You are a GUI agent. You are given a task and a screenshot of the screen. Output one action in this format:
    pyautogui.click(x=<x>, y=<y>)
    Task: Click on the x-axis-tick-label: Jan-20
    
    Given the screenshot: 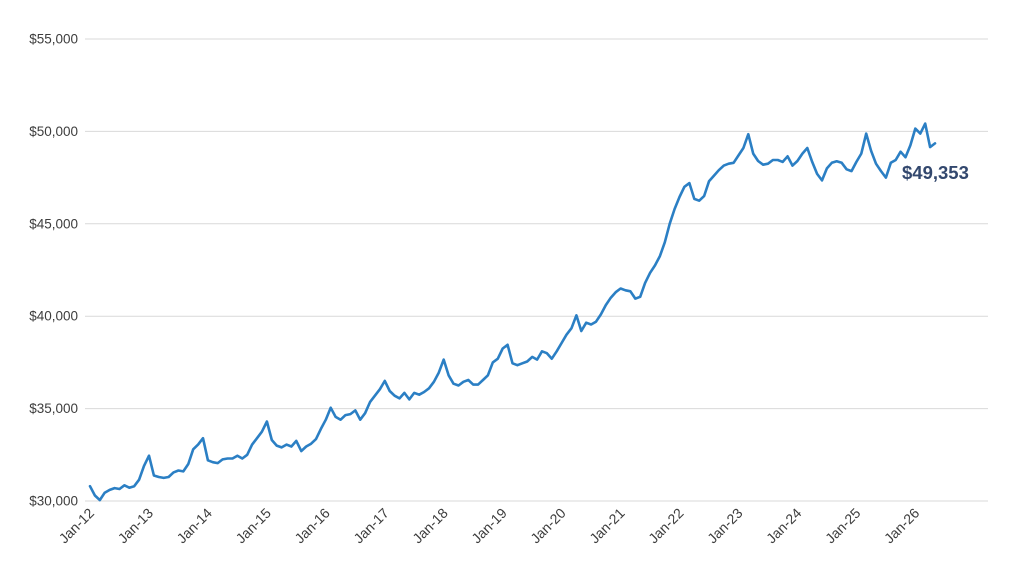 What is the action you would take?
    pyautogui.click(x=548, y=526)
    